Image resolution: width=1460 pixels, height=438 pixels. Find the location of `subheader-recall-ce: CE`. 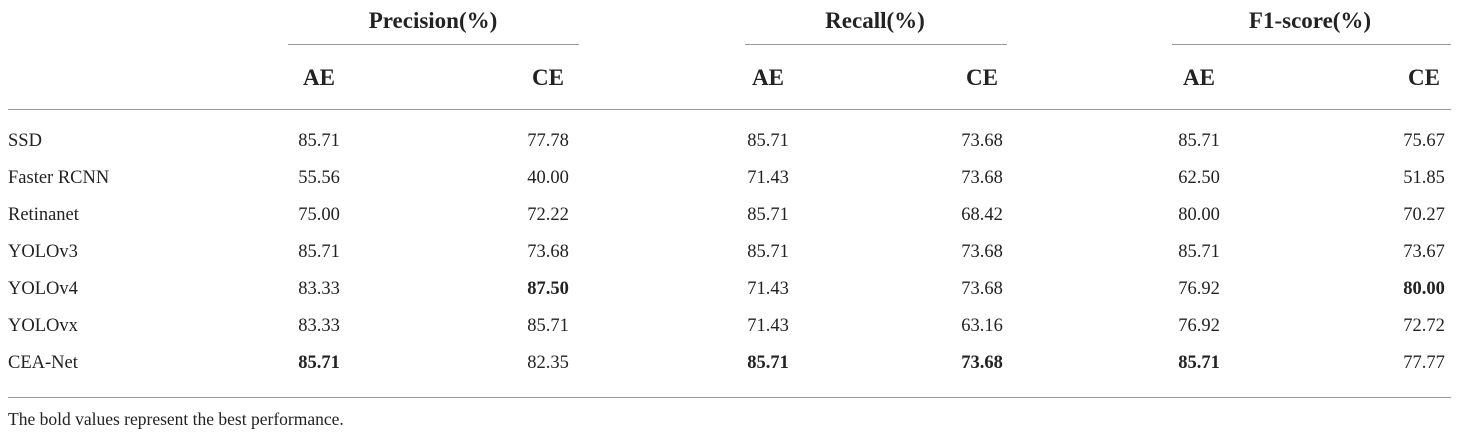

subheader-recall-ce: CE is located at coordinates (982, 77).